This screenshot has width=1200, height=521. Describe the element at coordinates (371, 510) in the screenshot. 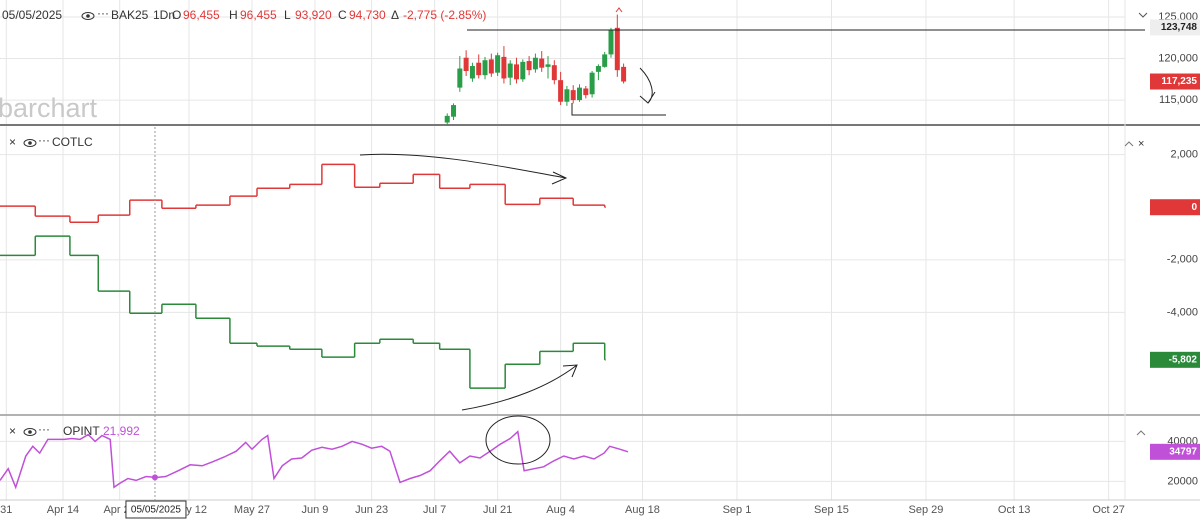

I see `x-tick-label: Jun 23` at that location.